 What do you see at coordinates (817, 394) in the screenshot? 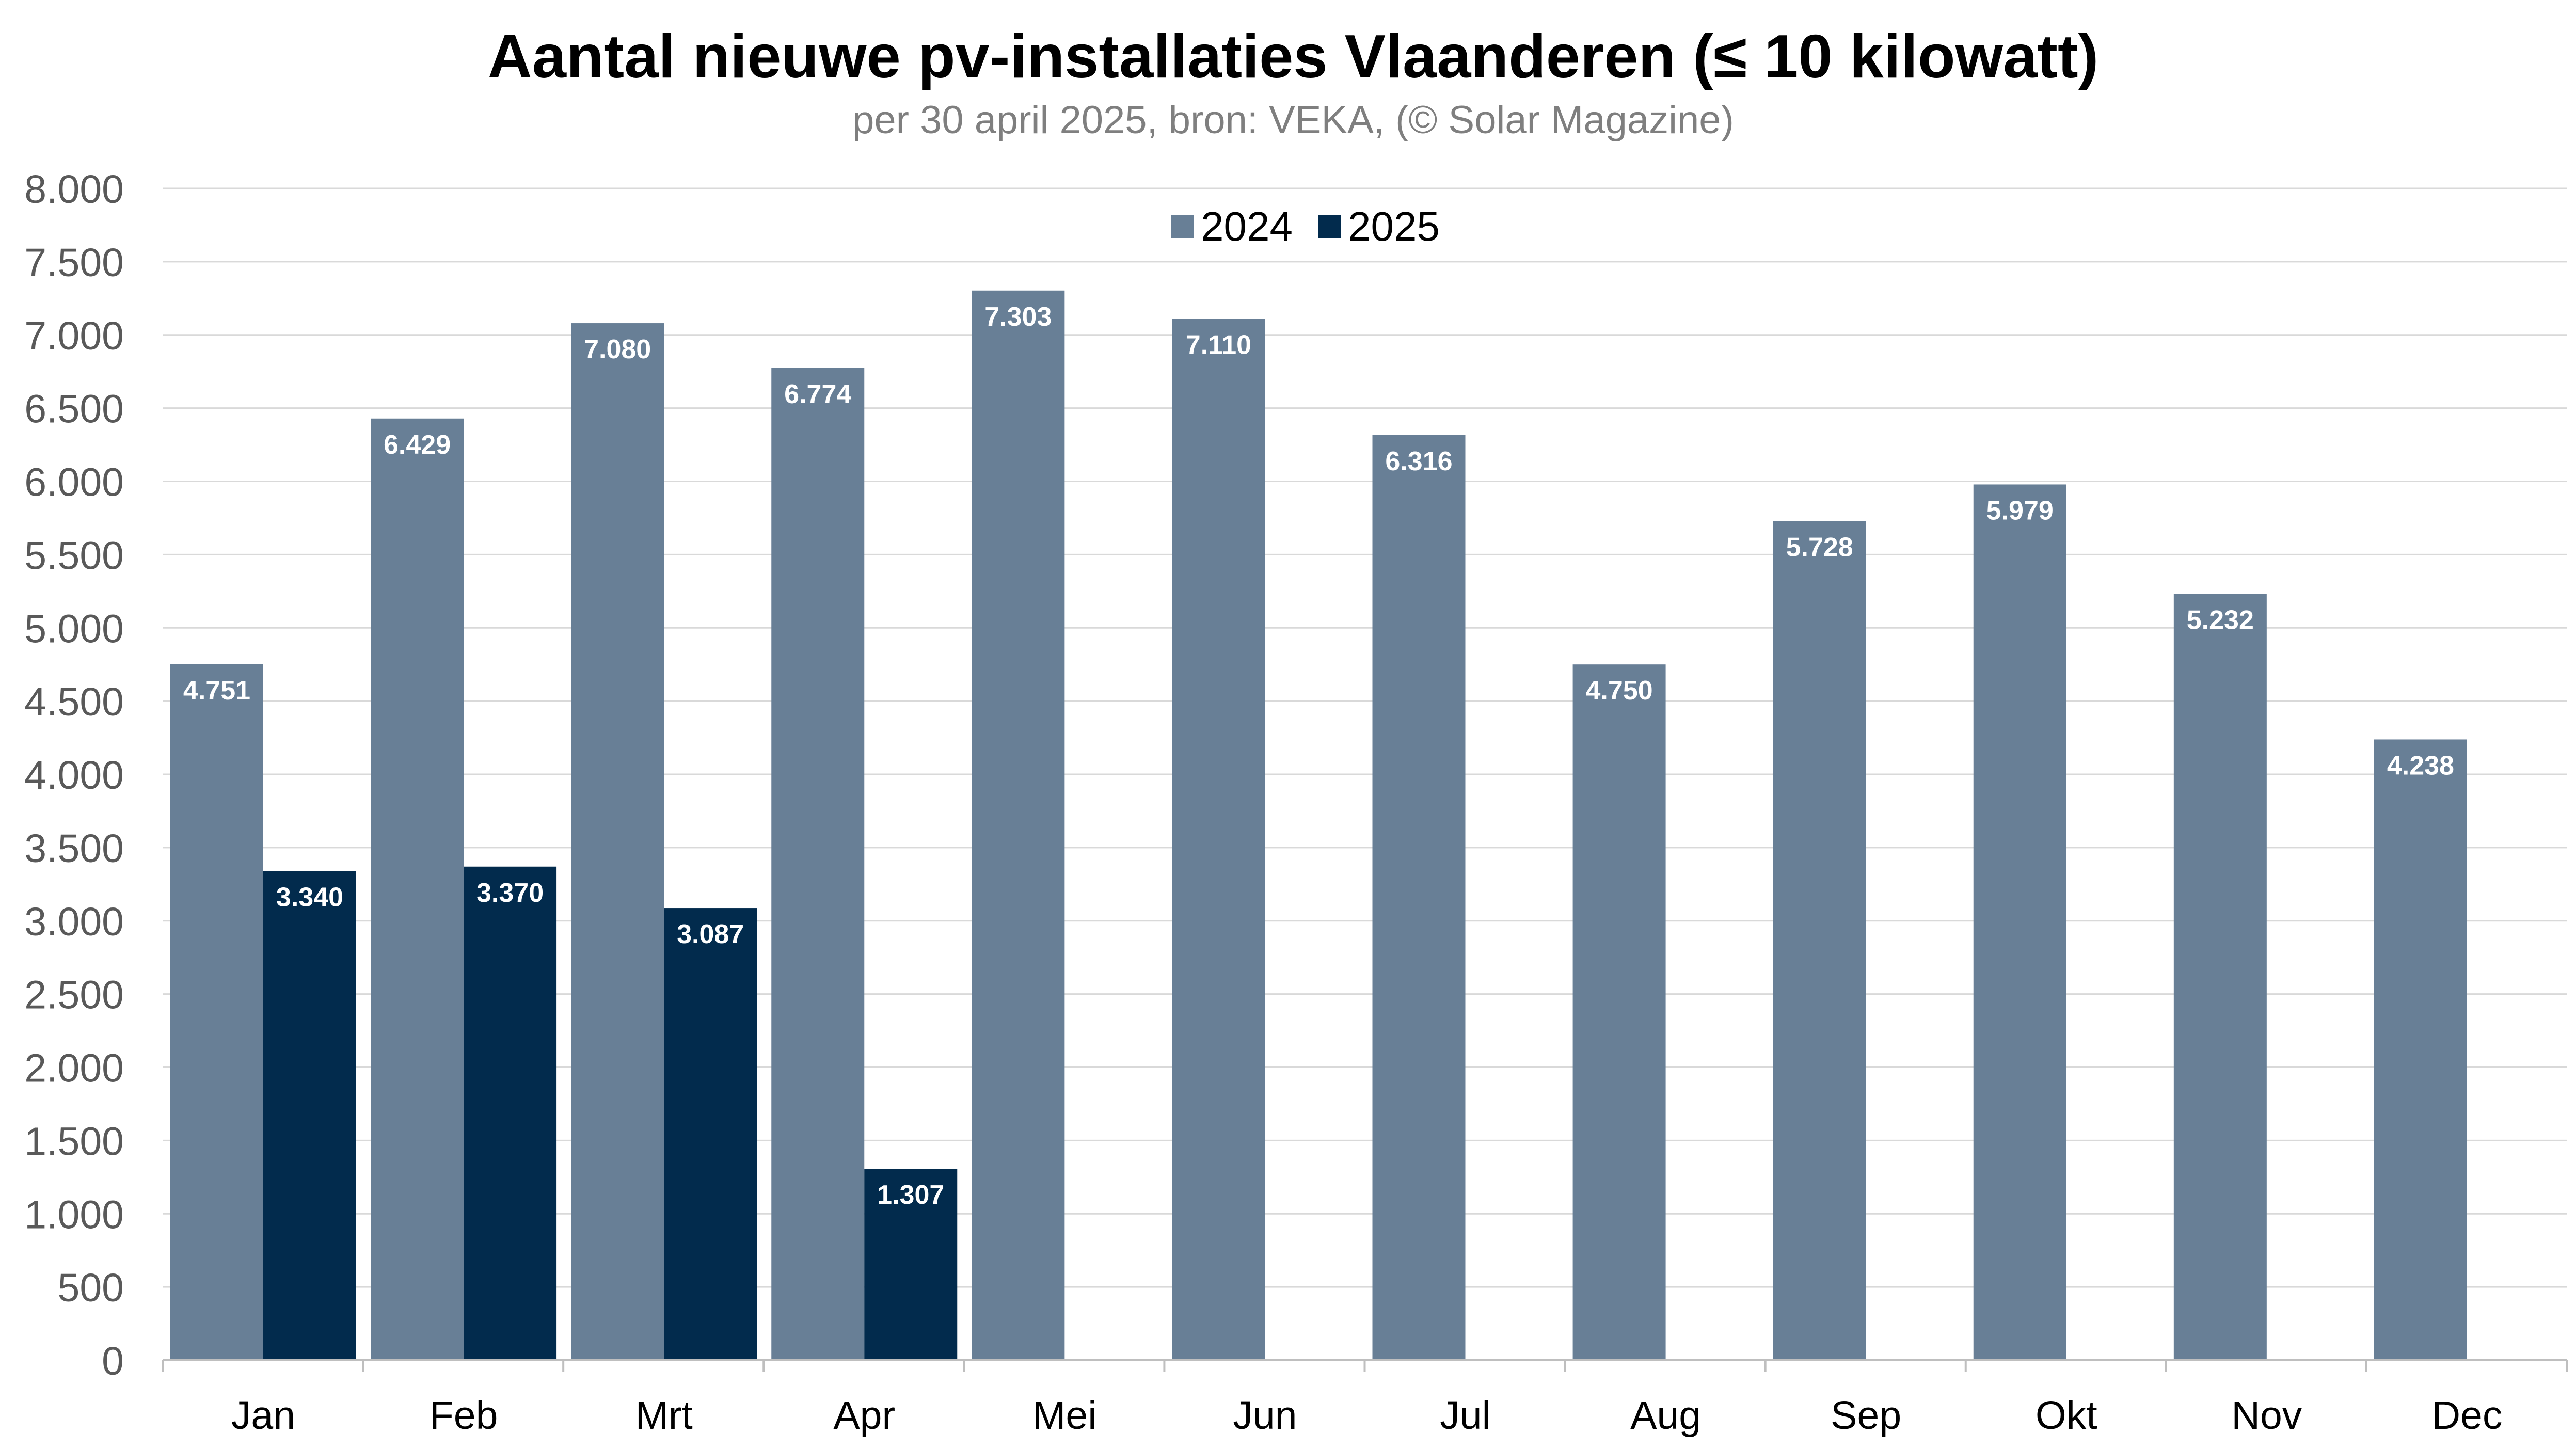
I see `data-label-2024-apr: 6.774` at bounding box center [817, 394].